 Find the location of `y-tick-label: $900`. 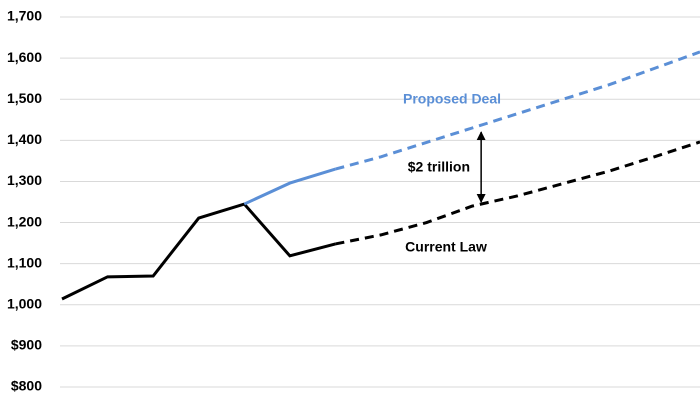

y-tick-label: $900 is located at coordinates (26, 345).